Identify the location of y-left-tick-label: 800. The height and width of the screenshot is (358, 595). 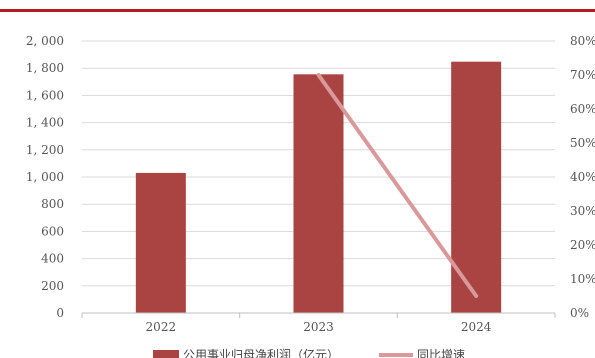
(52, 204).